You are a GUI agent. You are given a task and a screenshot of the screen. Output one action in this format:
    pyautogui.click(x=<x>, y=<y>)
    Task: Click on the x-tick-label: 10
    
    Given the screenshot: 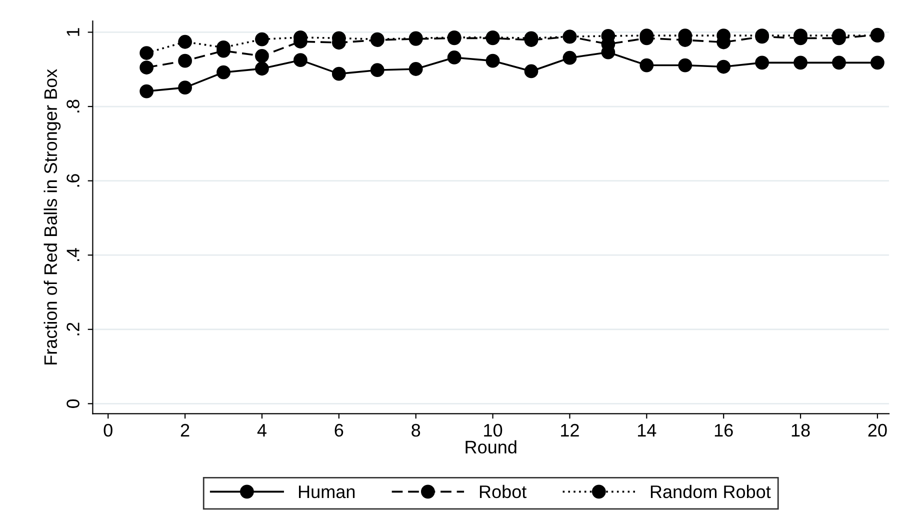 What is the action you would take?
    pyautogui.click(x=493, y=430)
    